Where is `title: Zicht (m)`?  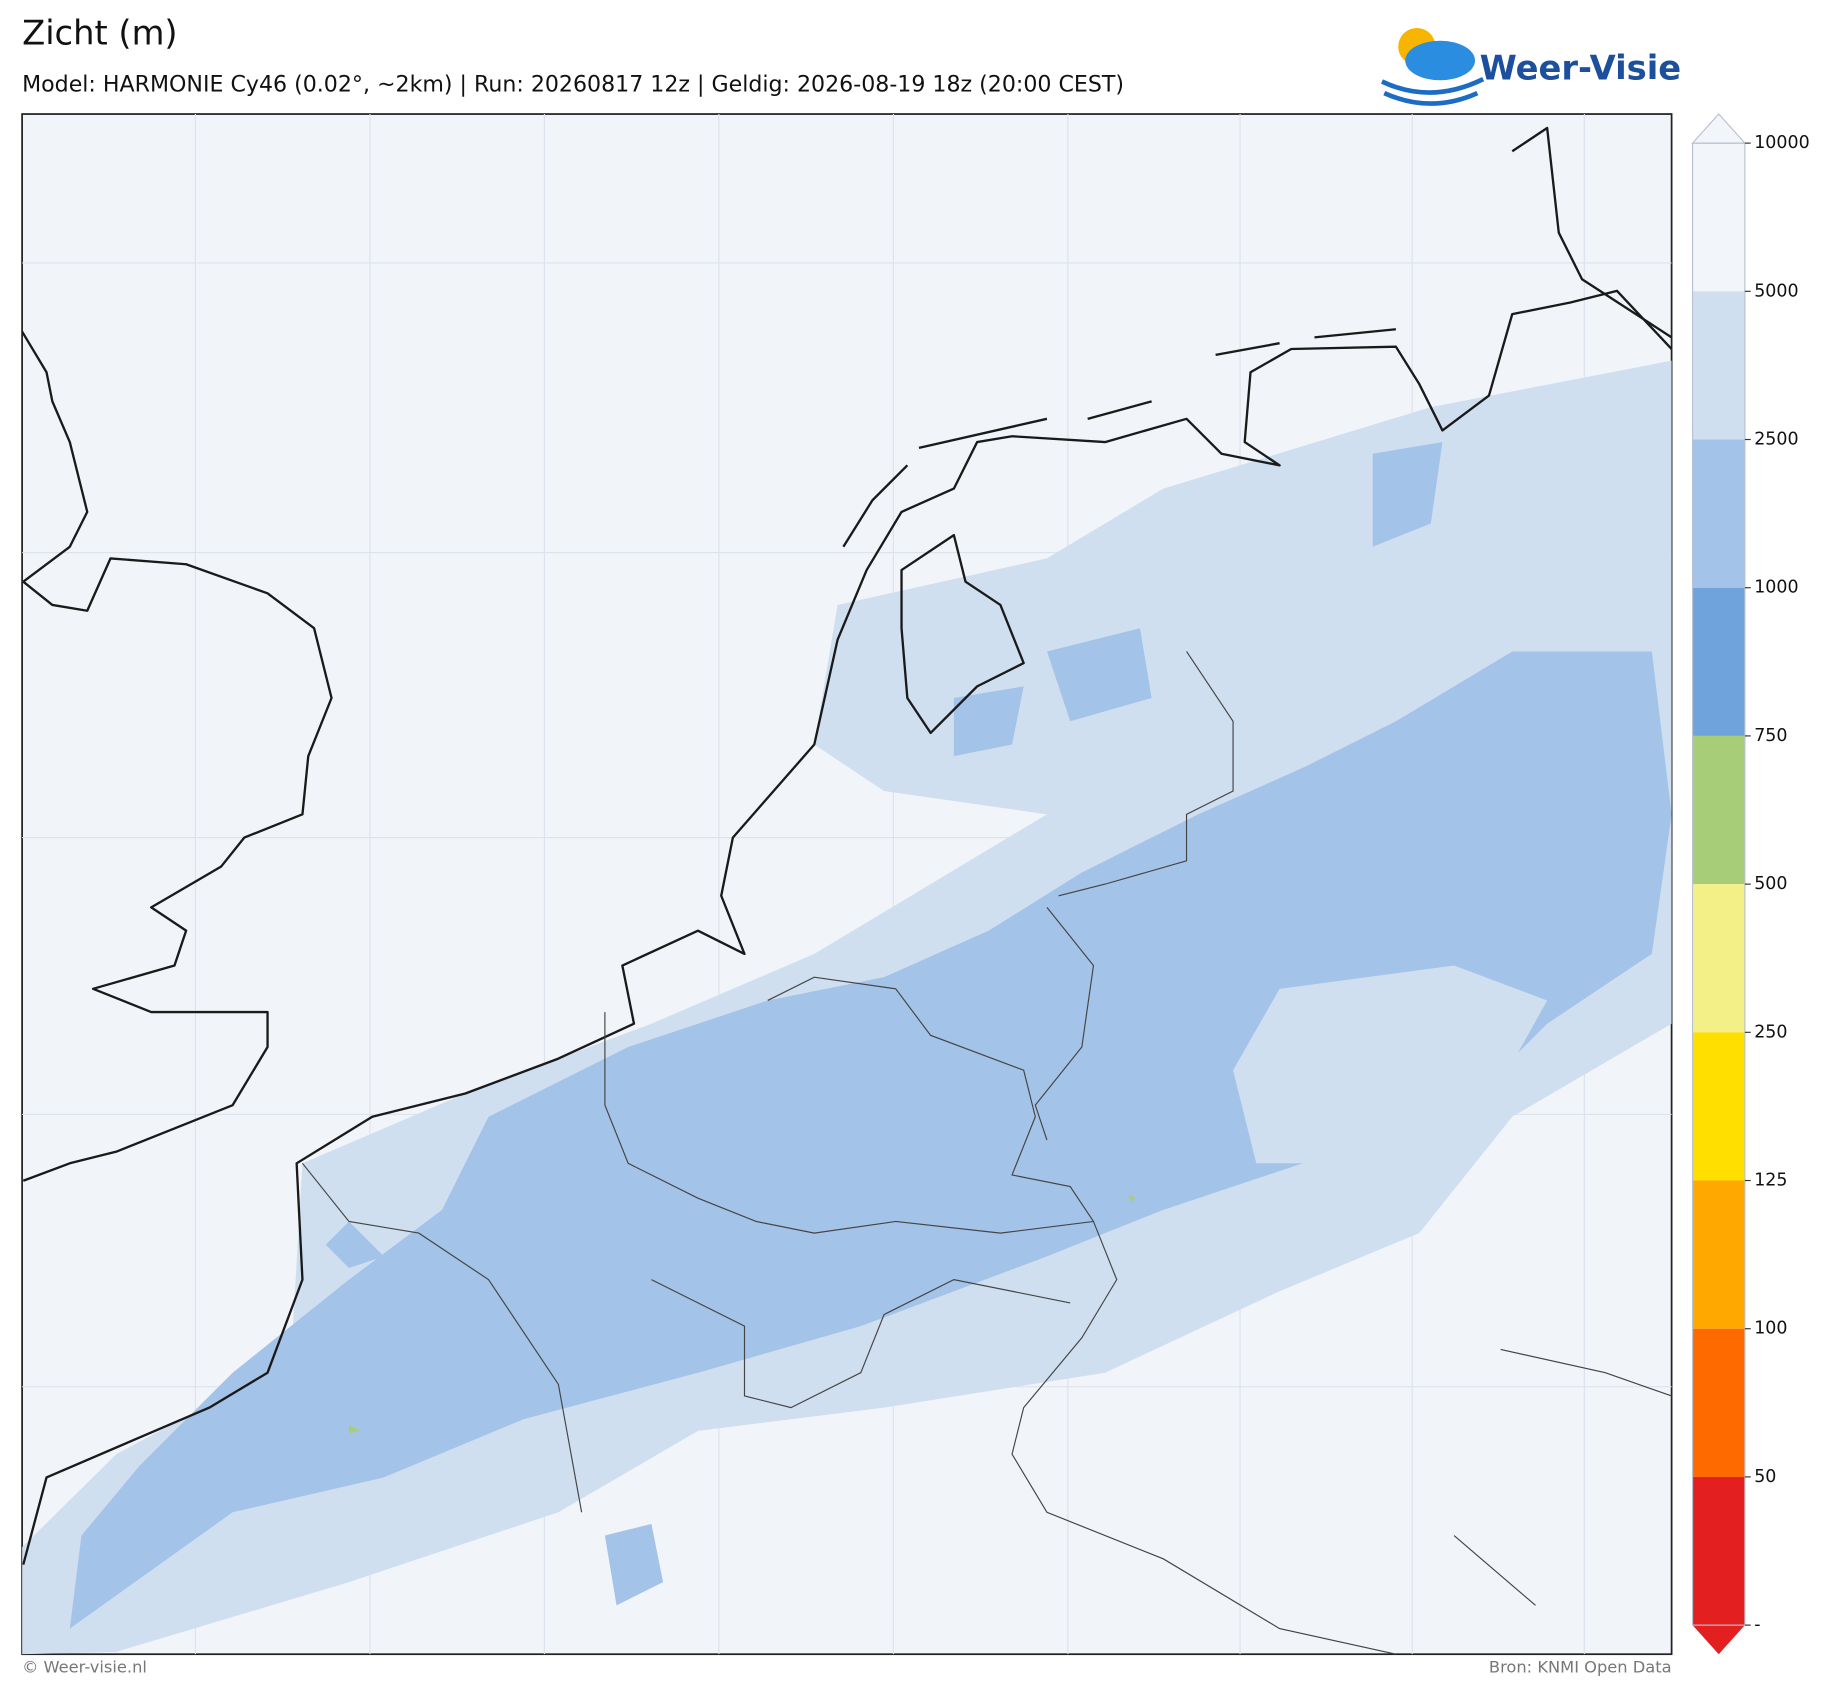 title: Zicht (m) is located at coordinates (99, 32).